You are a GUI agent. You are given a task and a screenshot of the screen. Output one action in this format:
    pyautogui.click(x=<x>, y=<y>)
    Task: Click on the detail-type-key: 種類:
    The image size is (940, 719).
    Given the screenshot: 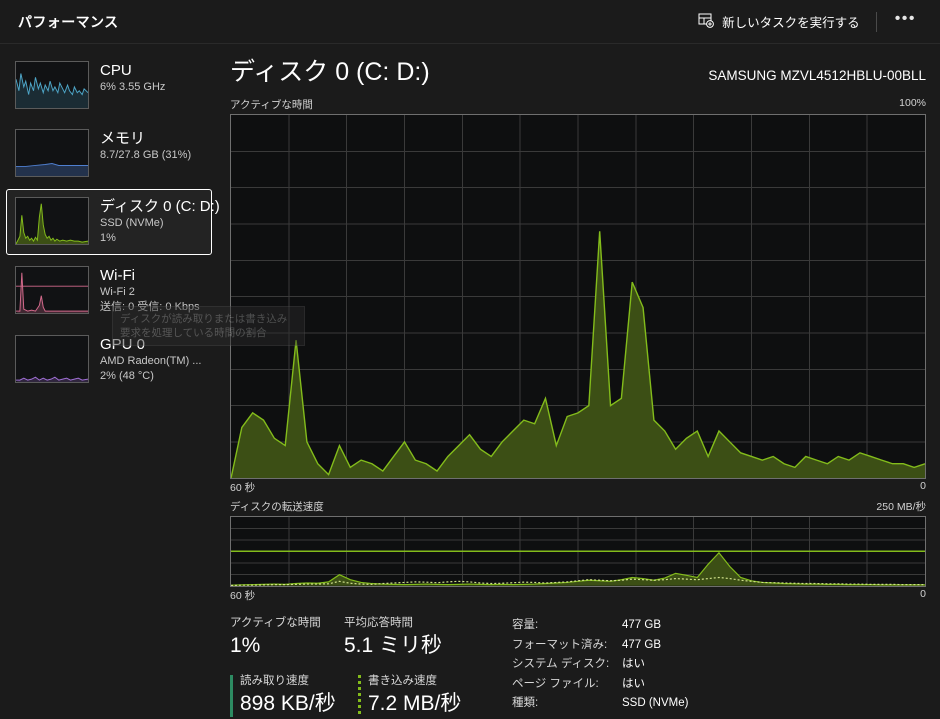 What is the action you would take?
    pyautogui.click(x=525, y=703)
    